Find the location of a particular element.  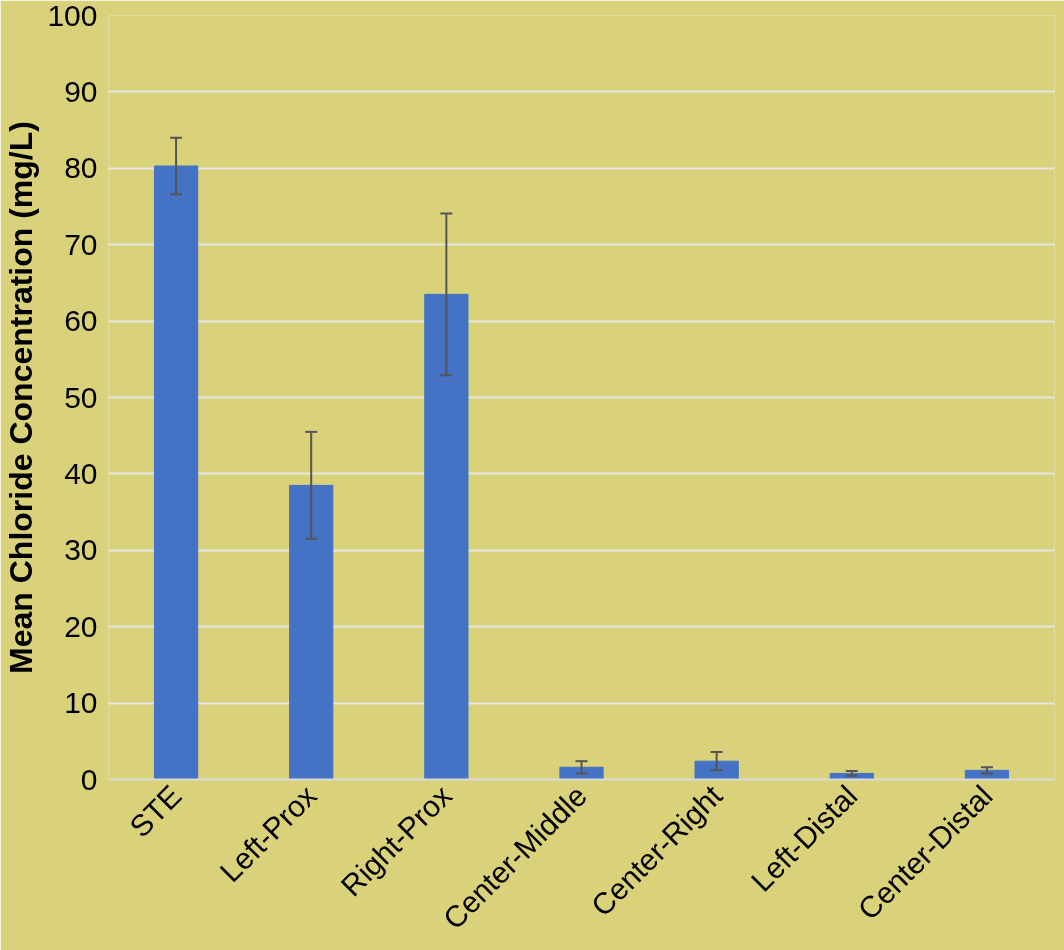

y-tick-label: 0 is located at coordinates (89, 779).